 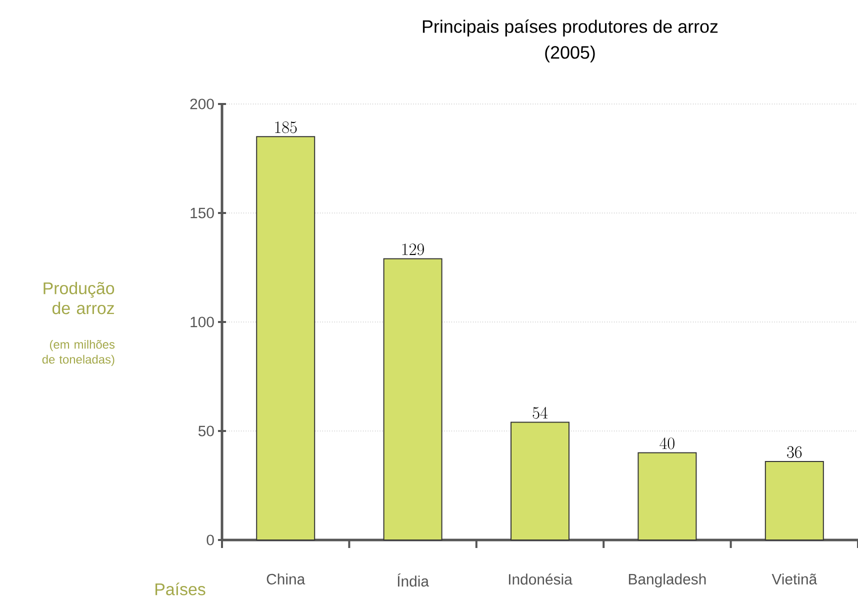 I want to click on x-axis-title: Países, so click(x=181, y=589).